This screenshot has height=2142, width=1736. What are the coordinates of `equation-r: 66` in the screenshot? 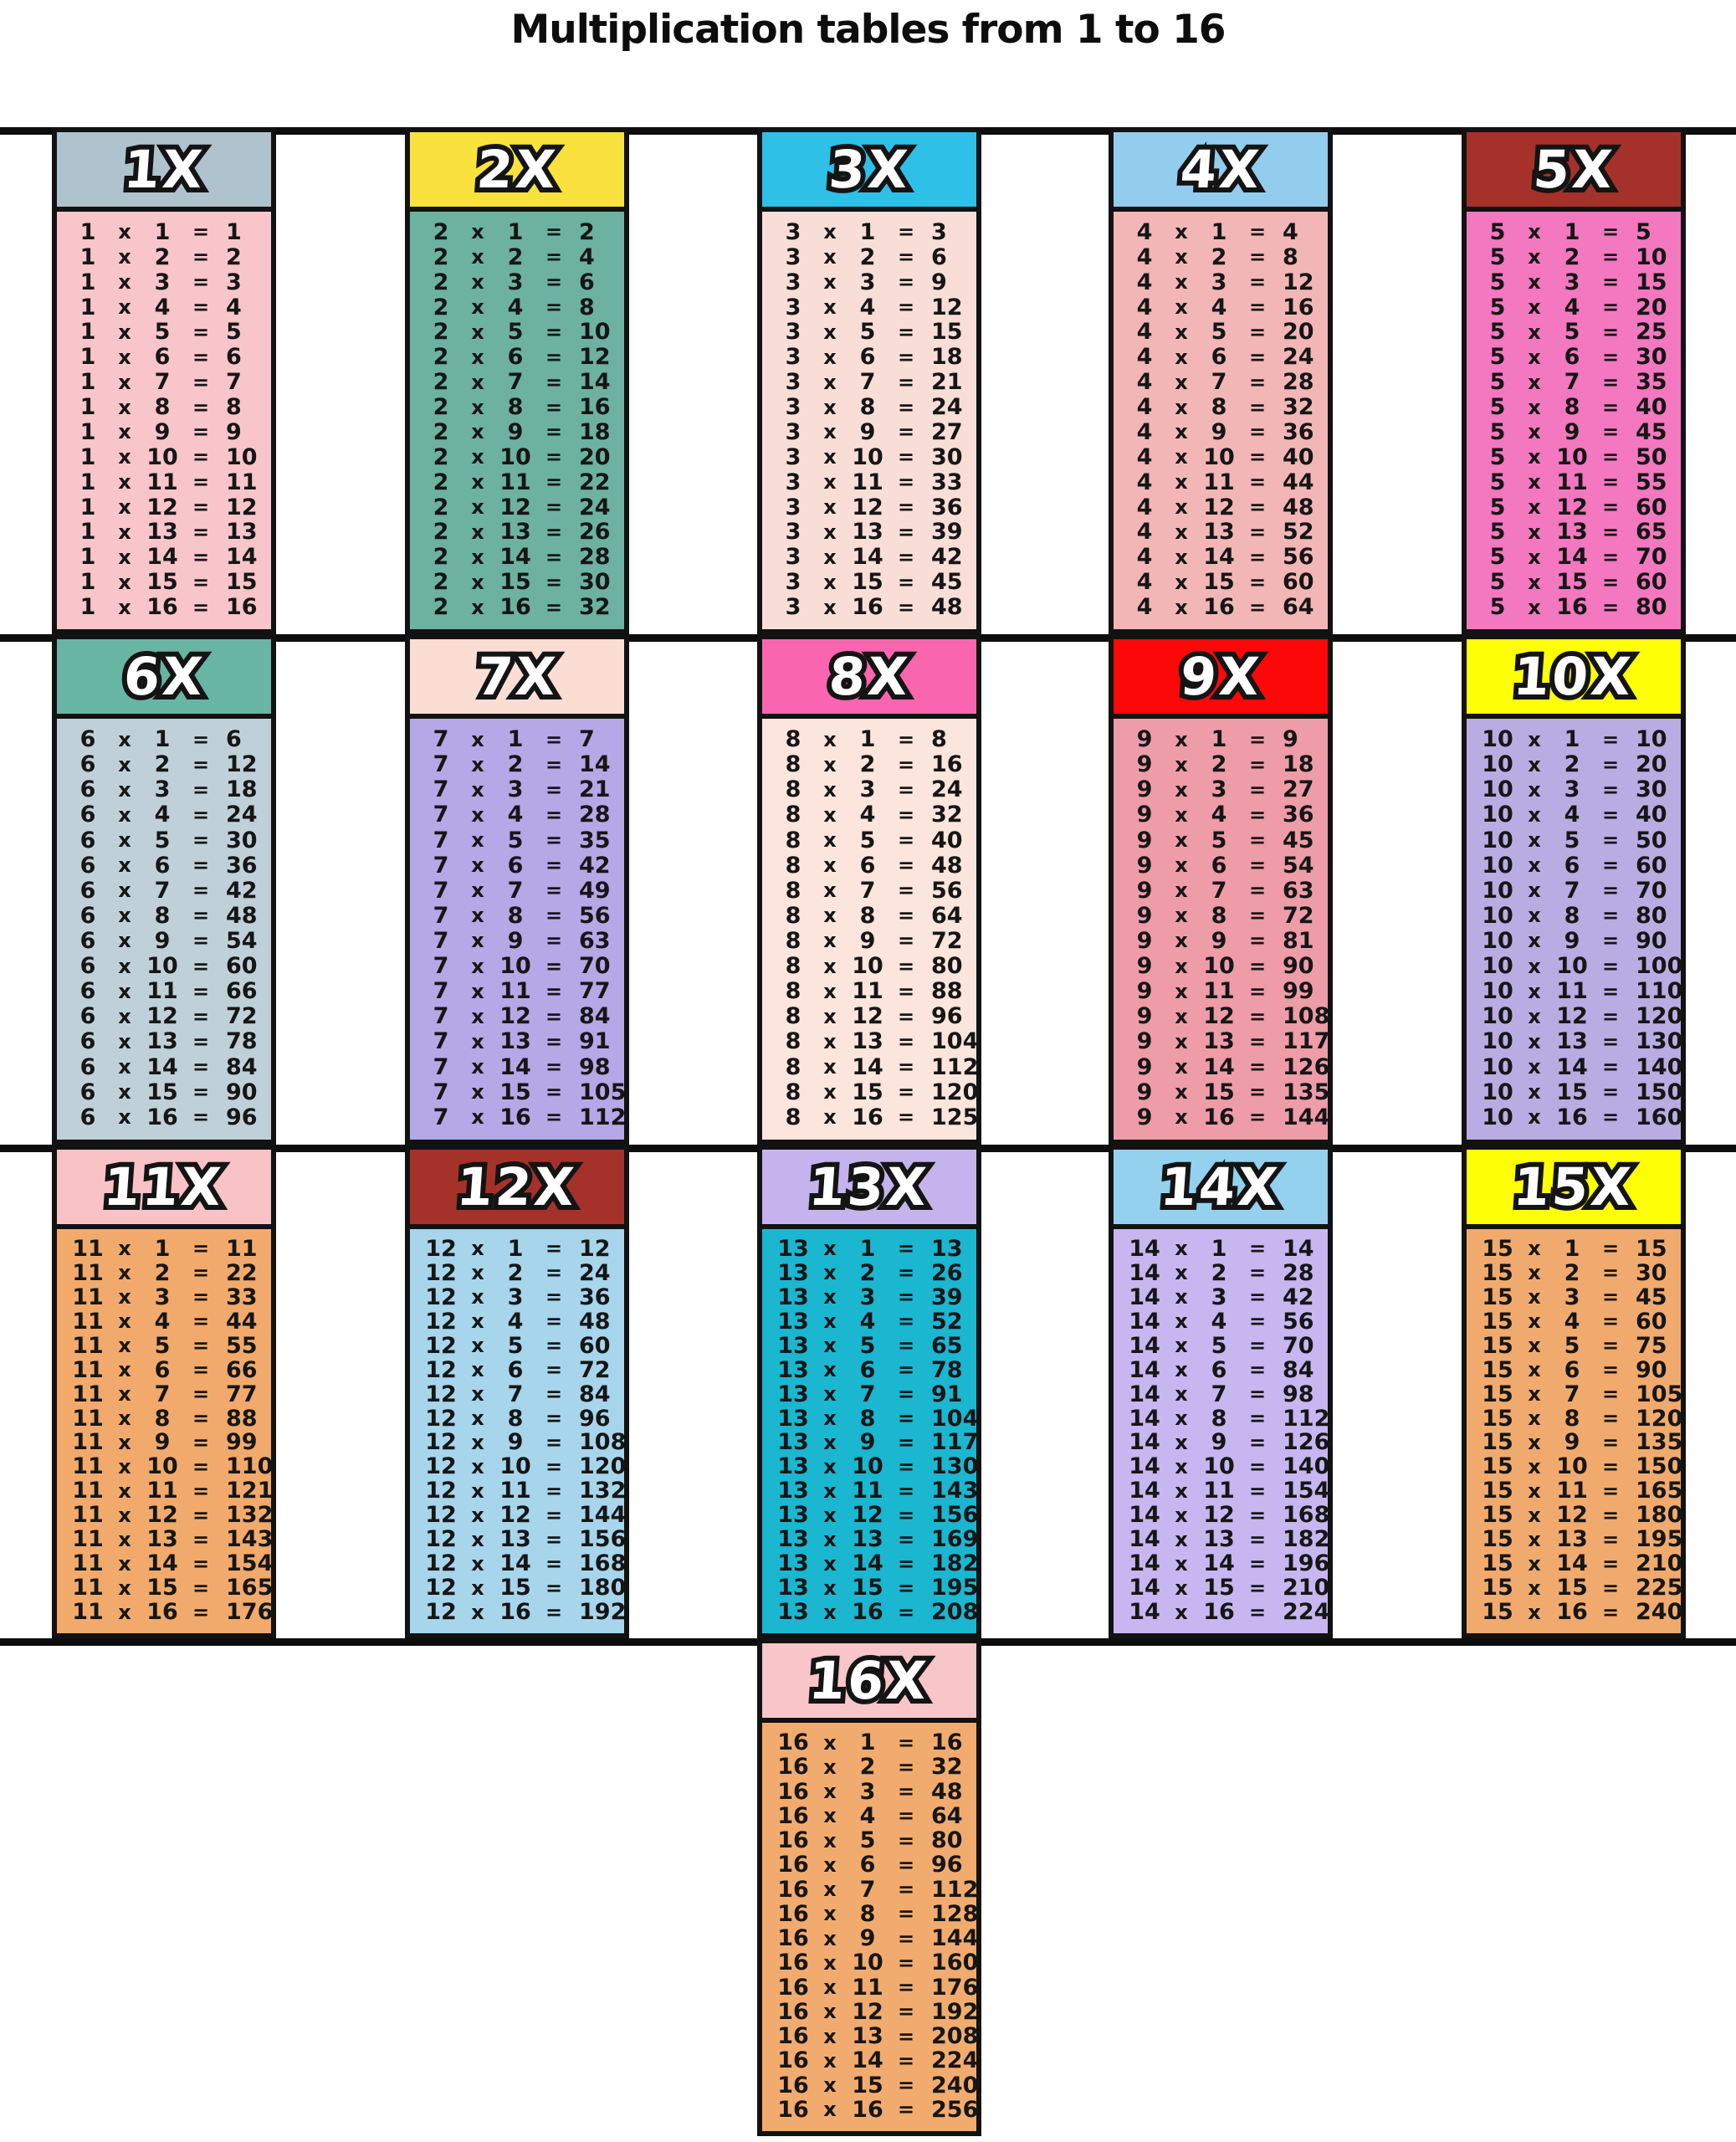 It's located at (242, 1369).